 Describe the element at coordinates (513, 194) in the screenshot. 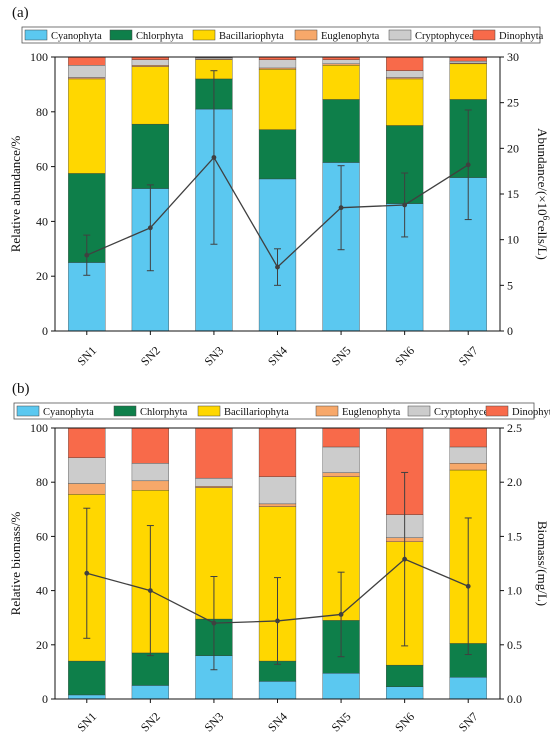

I see `y2-tick-label: 15` at that location.